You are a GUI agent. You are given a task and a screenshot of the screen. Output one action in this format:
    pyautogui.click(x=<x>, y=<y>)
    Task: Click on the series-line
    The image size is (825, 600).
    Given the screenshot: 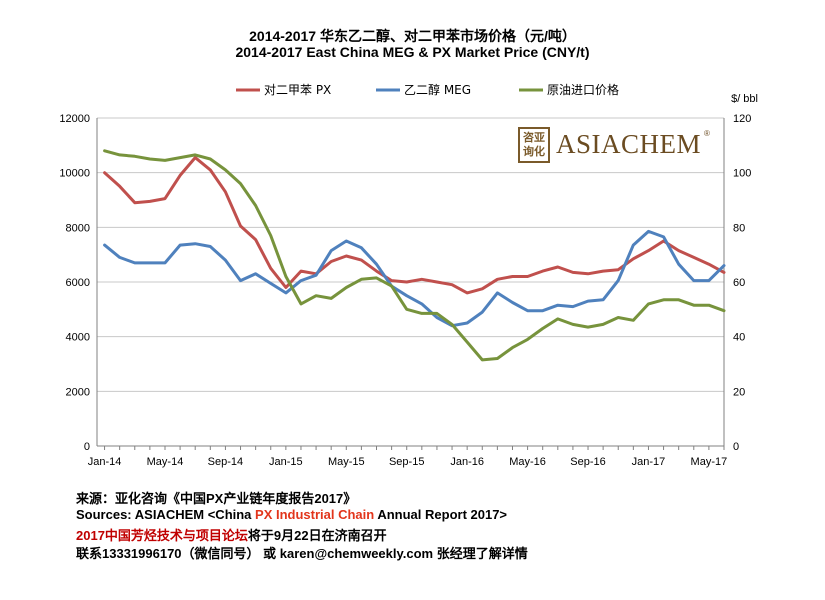 What is the action you would take?
    pyautogui.click(x=414, y=278)
    